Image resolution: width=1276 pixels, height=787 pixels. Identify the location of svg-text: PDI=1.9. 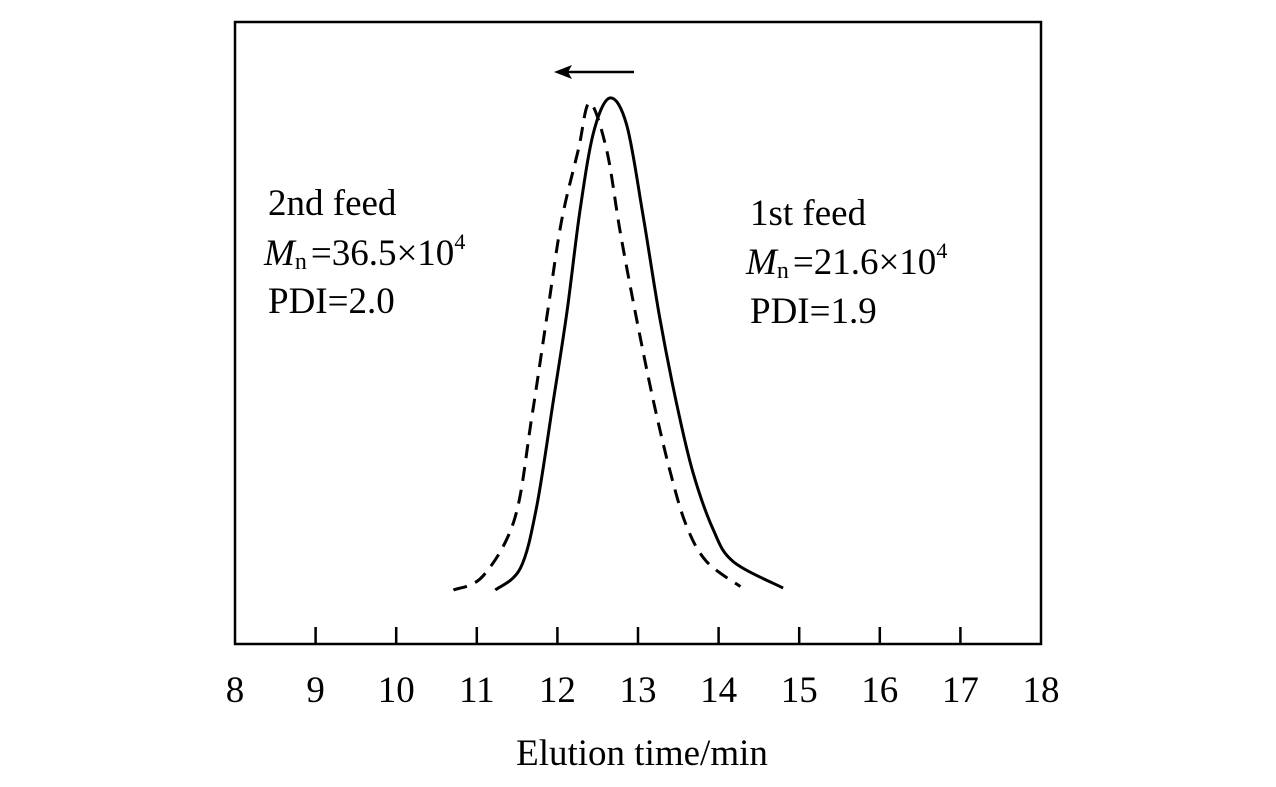
(813, 311).